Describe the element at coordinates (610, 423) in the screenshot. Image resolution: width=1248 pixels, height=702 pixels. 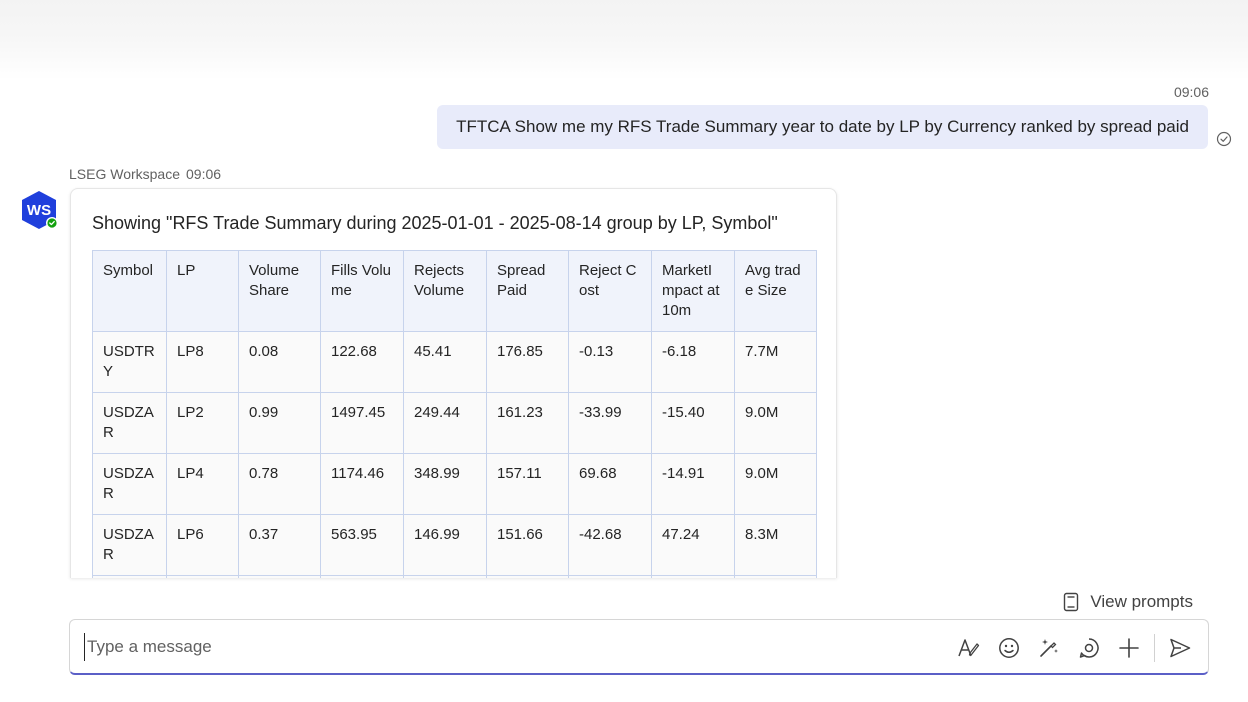
I see `table-cell: -33.99` at that location.